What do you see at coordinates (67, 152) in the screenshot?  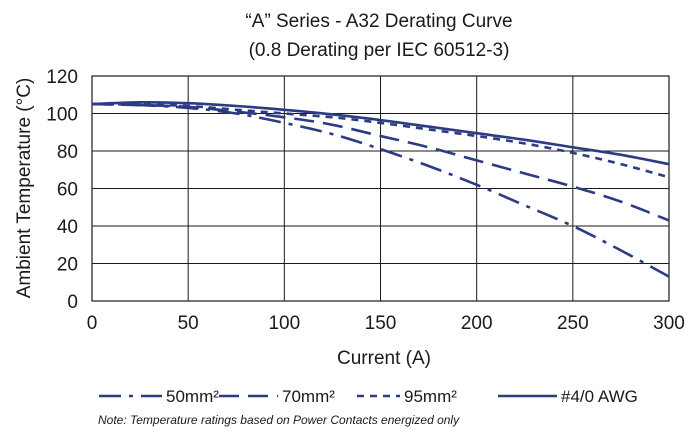 I see `y-tick-label: 80` at bounding box center [67, 152].